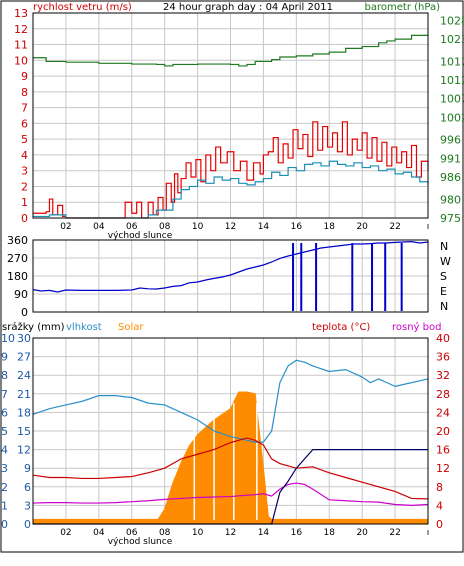 The image size is (464, 566). What do you see at coordinates (248, 7) in the screenshot?
I see `chart-title: 24 hour graph day : 04 April 2011` at bounding box center [248, 7].